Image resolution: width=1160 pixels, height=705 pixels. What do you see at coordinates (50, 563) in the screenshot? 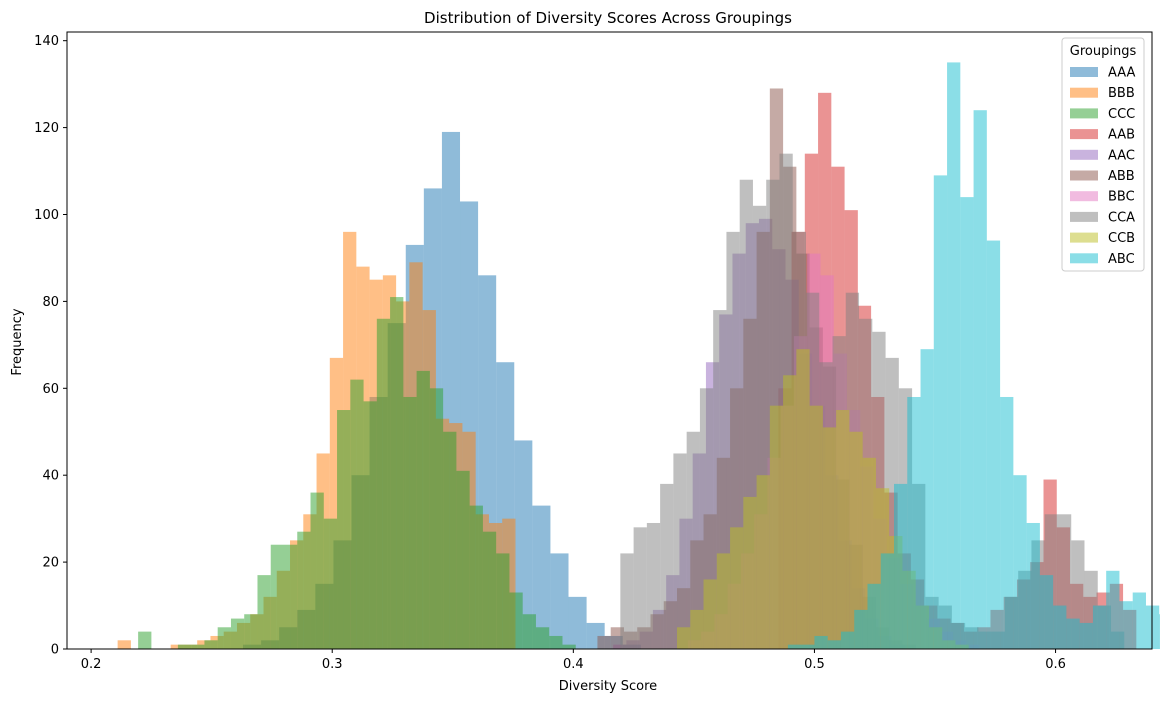
I see `y-tick-label: 20` at bounding box center [50, 563].